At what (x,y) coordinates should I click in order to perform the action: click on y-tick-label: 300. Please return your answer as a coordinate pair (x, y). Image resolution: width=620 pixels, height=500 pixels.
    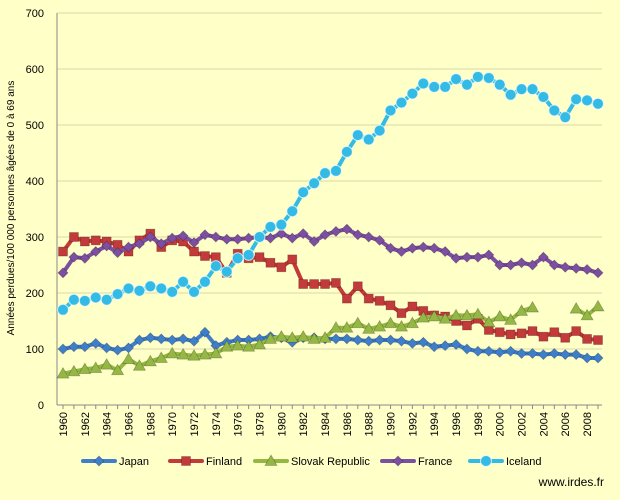
    Looking at the image, I should click on (35, 238).